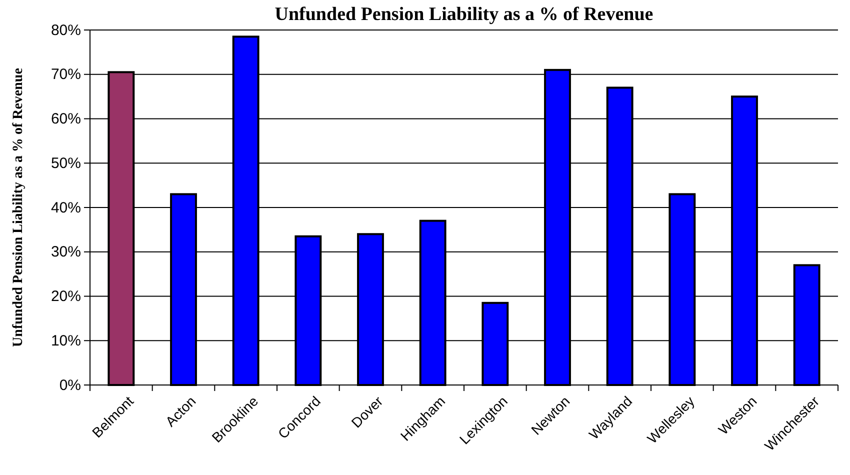  What do you see at coordinates (65, 30) in the screenshot?
I see `y-tick-label: 80%` at bounding box center [65, 30].